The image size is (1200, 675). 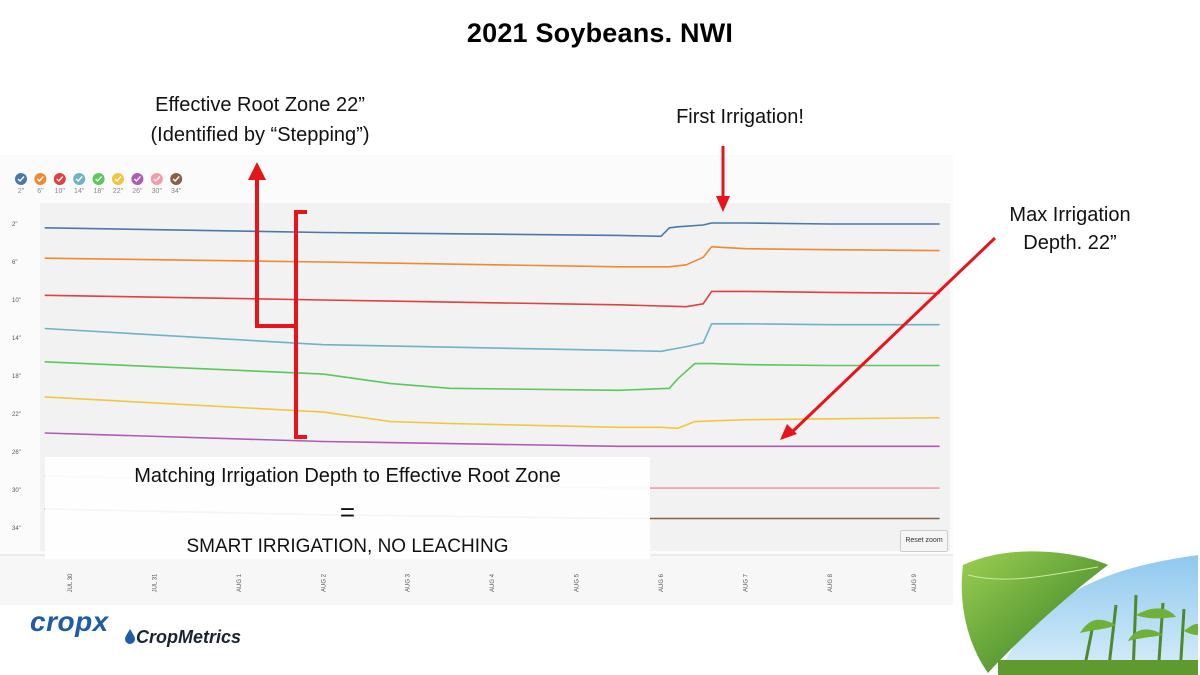 What do you see at coordinates (476, 580) in the screenshot?
I see `x-axis-band` at bounding box center [476, 580].